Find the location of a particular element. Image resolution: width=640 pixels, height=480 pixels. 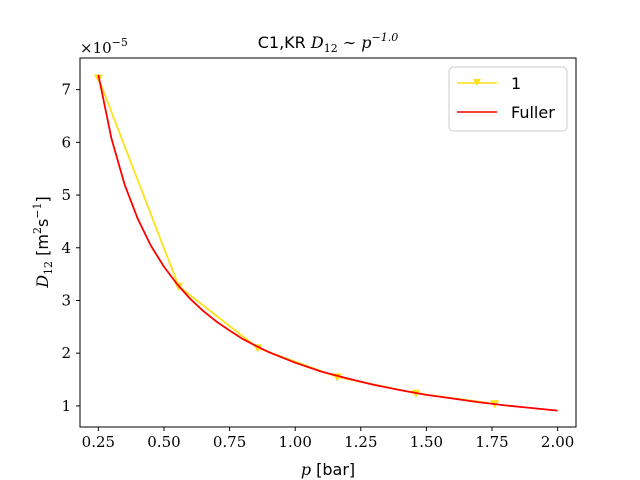

x-axis-ticks: 0.25 0.50 0.75 1.00 1.25 1.50 1.75 2.00 is located at coordinates (328, 439).